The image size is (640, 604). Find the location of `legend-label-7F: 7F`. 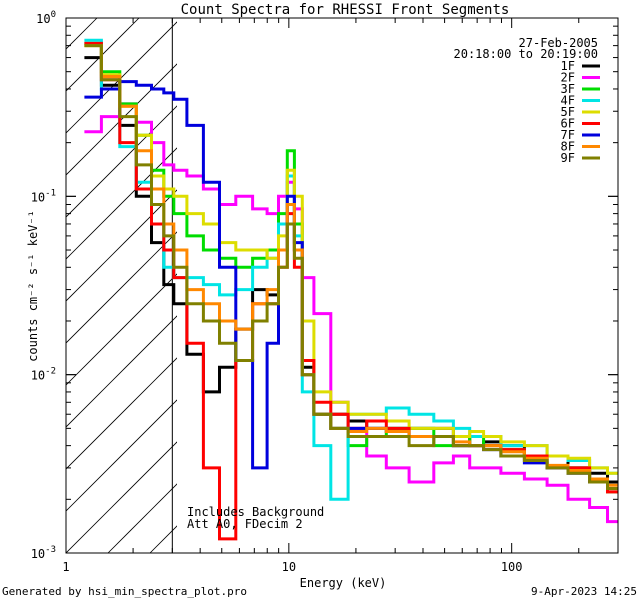

legend-label-7F: 7F is located at coordinates (568, 135).